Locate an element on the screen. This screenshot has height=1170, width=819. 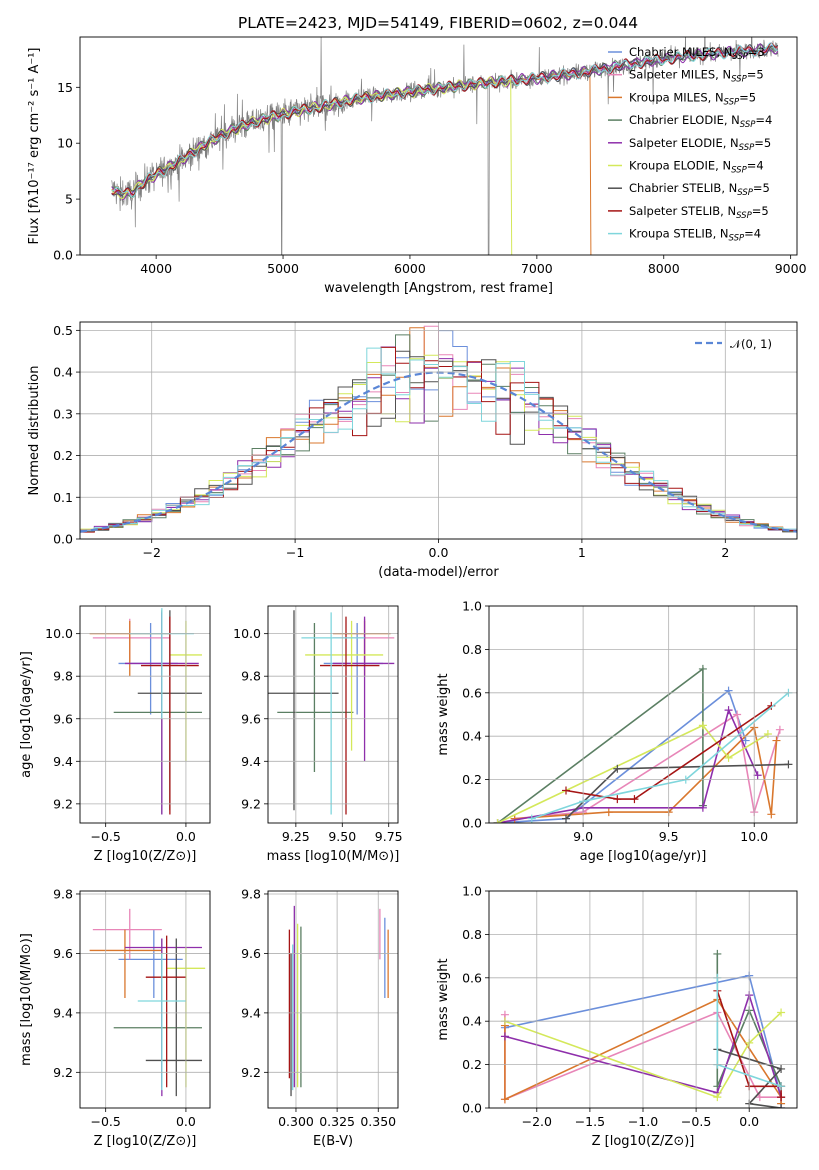
x-tick-label: 4000 is located at coordinates (156, 268).